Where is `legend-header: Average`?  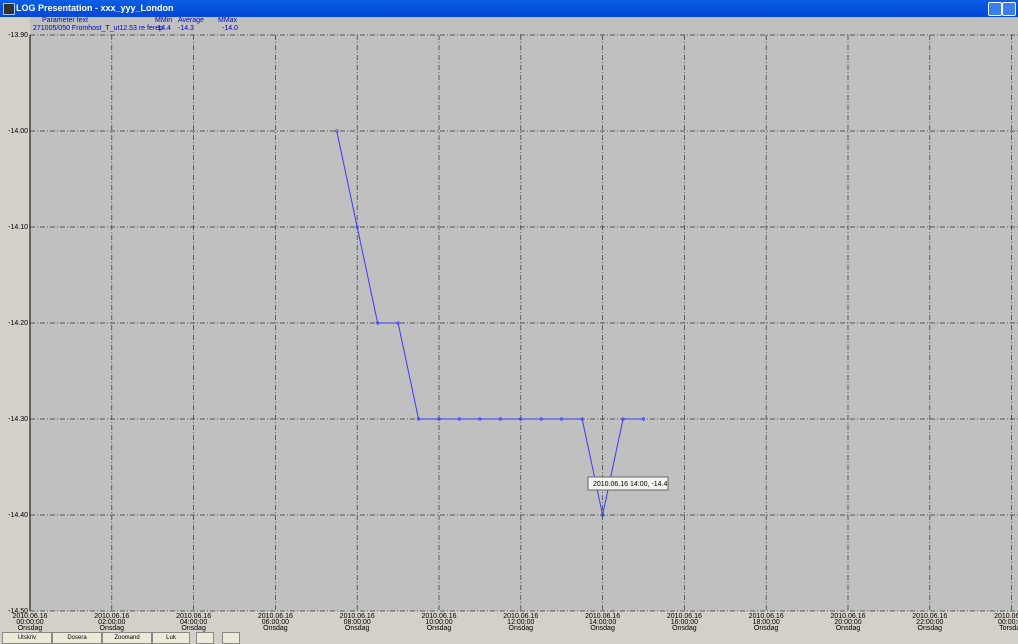
legend-header: Average is located at coordinates (191, 20).